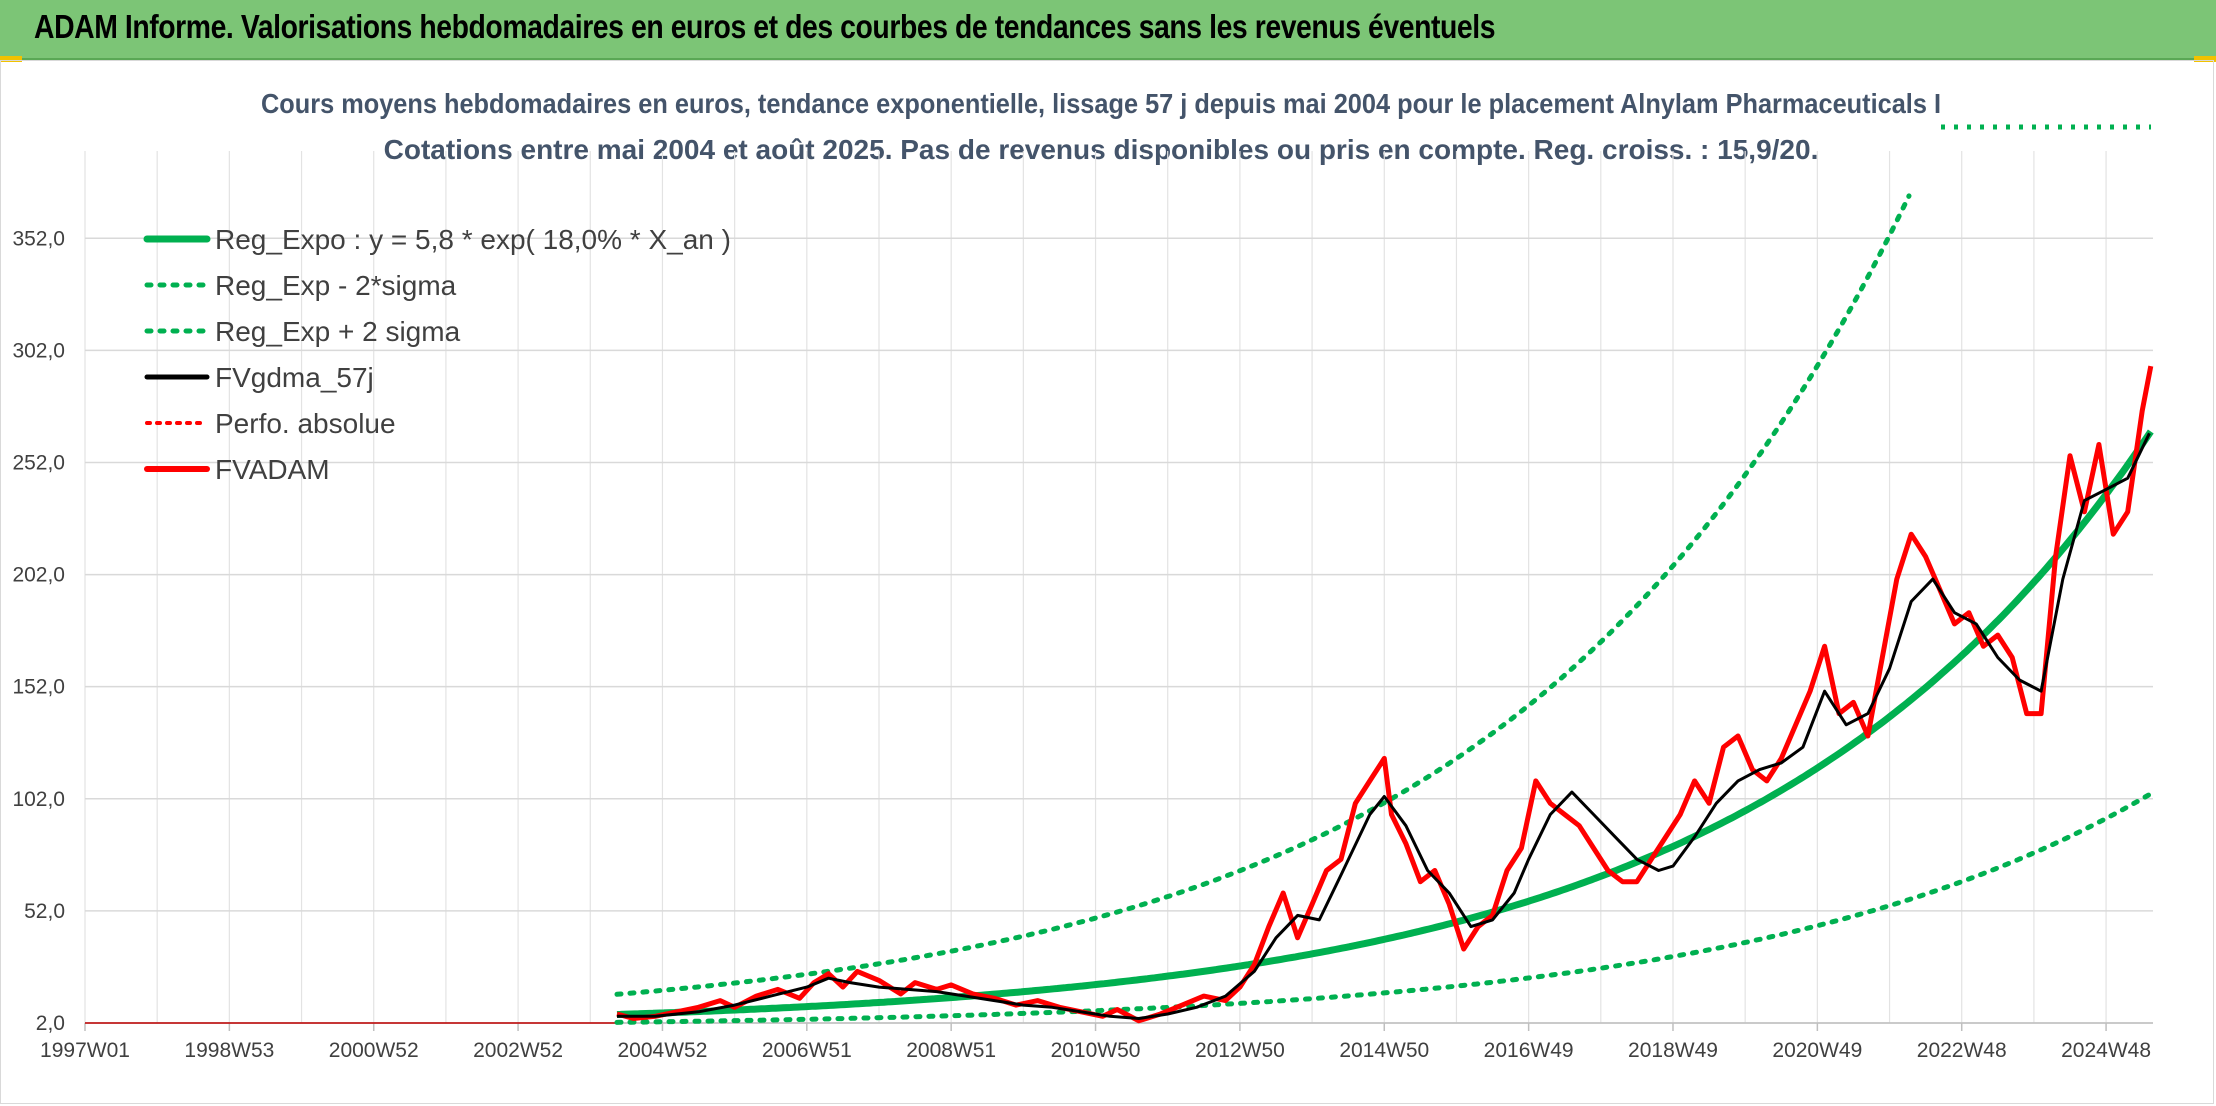 This screenshot has height=1106, width=2216. I want to click on x-tick-label: 2004W52, so click(662, 1050).